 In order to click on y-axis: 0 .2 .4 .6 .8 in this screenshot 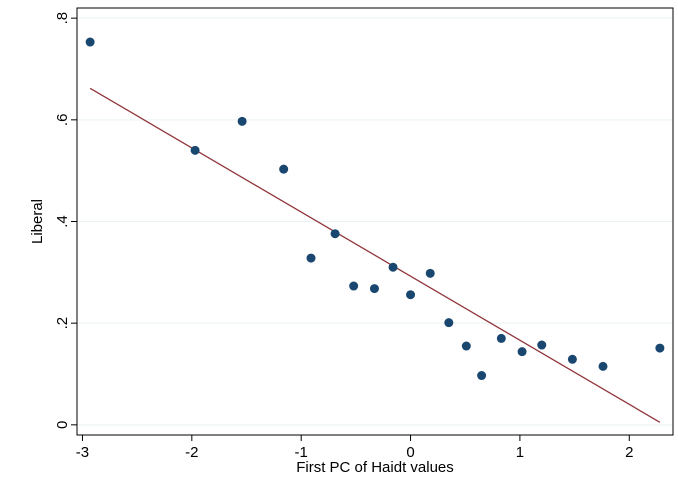, I will do `click(65, 220)`.